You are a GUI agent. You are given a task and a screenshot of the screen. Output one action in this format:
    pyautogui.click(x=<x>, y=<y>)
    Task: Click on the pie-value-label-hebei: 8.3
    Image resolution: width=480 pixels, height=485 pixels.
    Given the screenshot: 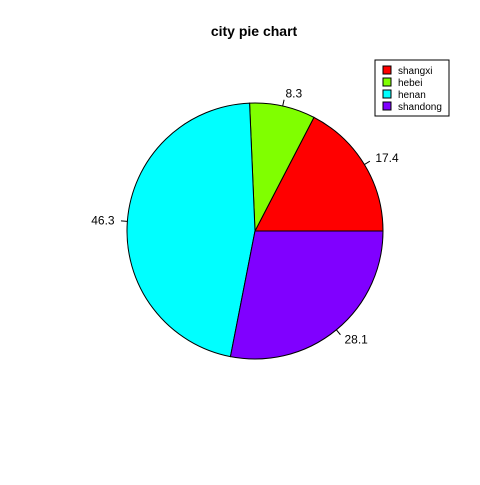 What is the action you would take?
    pyautogui.click(x=293, y=94)
    